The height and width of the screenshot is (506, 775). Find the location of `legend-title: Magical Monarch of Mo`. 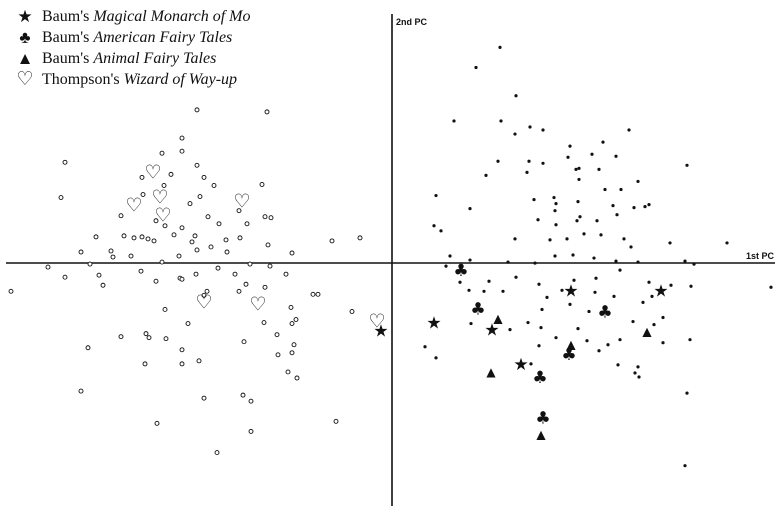

legend-title: Magical Monarch of Mo is located at coordinates (172, 16).